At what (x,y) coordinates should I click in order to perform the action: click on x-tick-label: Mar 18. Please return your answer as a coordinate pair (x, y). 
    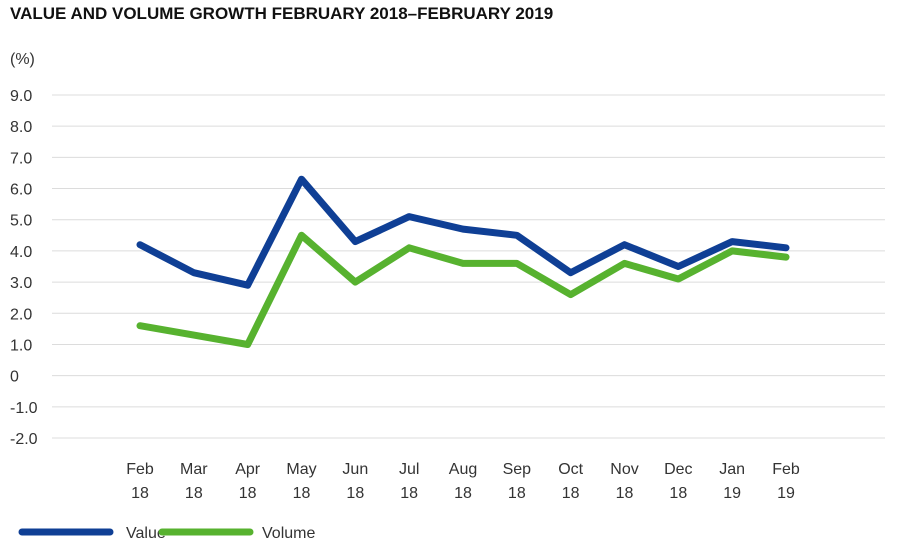
    Looking at the image, I should click on (194, 481).